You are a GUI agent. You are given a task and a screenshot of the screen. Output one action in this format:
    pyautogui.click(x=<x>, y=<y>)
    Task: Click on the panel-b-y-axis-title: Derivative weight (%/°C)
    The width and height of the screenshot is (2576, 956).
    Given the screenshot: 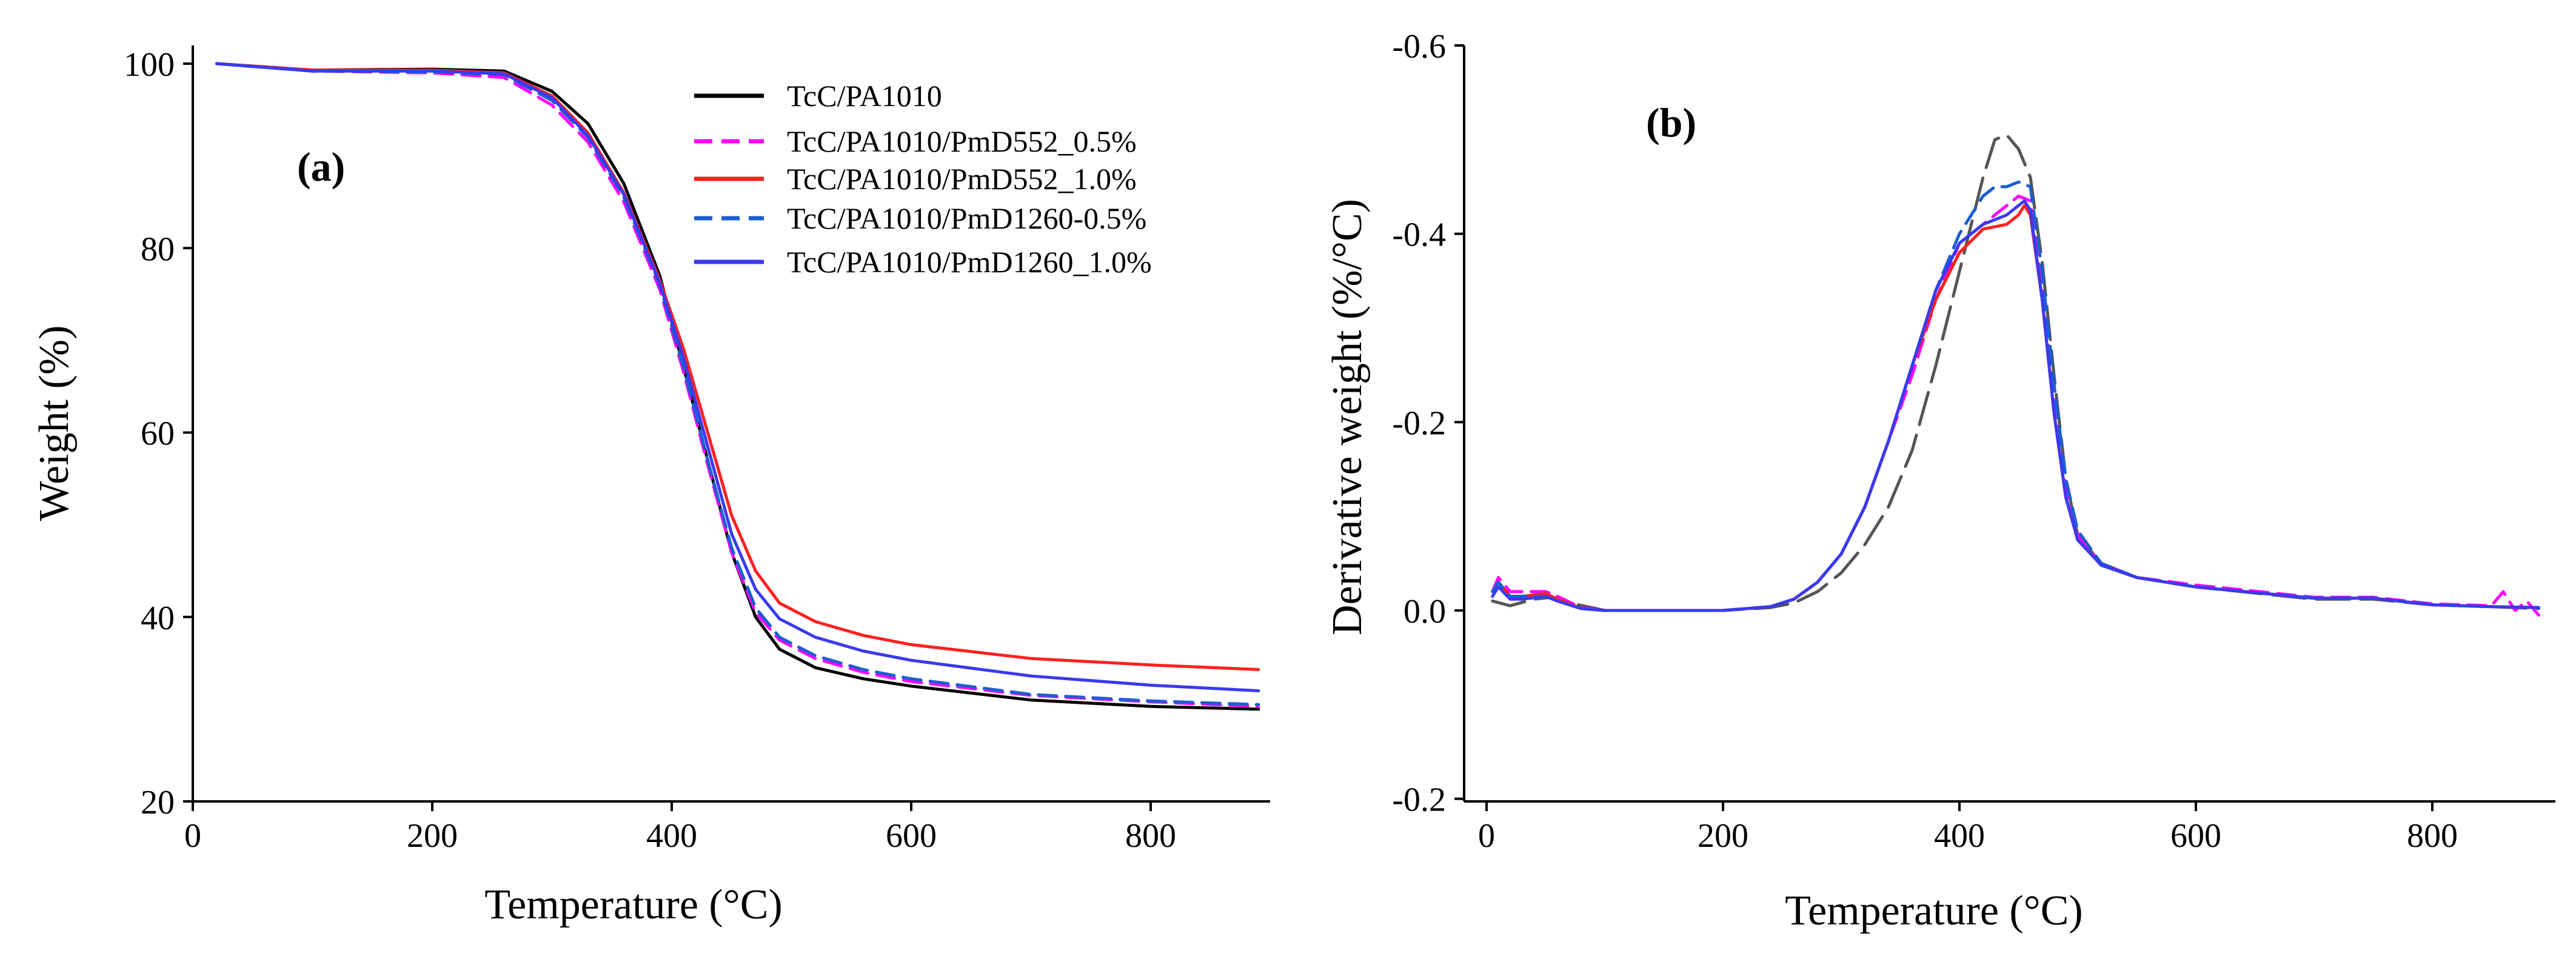 What is the action you would take?
    pyautogui.click(x=1347, y=417)
    